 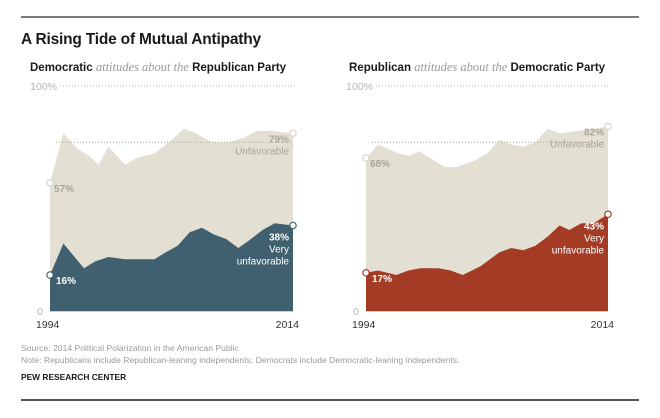 I want to click on right-xtick-start: 1994, so click(x=364, y=325).